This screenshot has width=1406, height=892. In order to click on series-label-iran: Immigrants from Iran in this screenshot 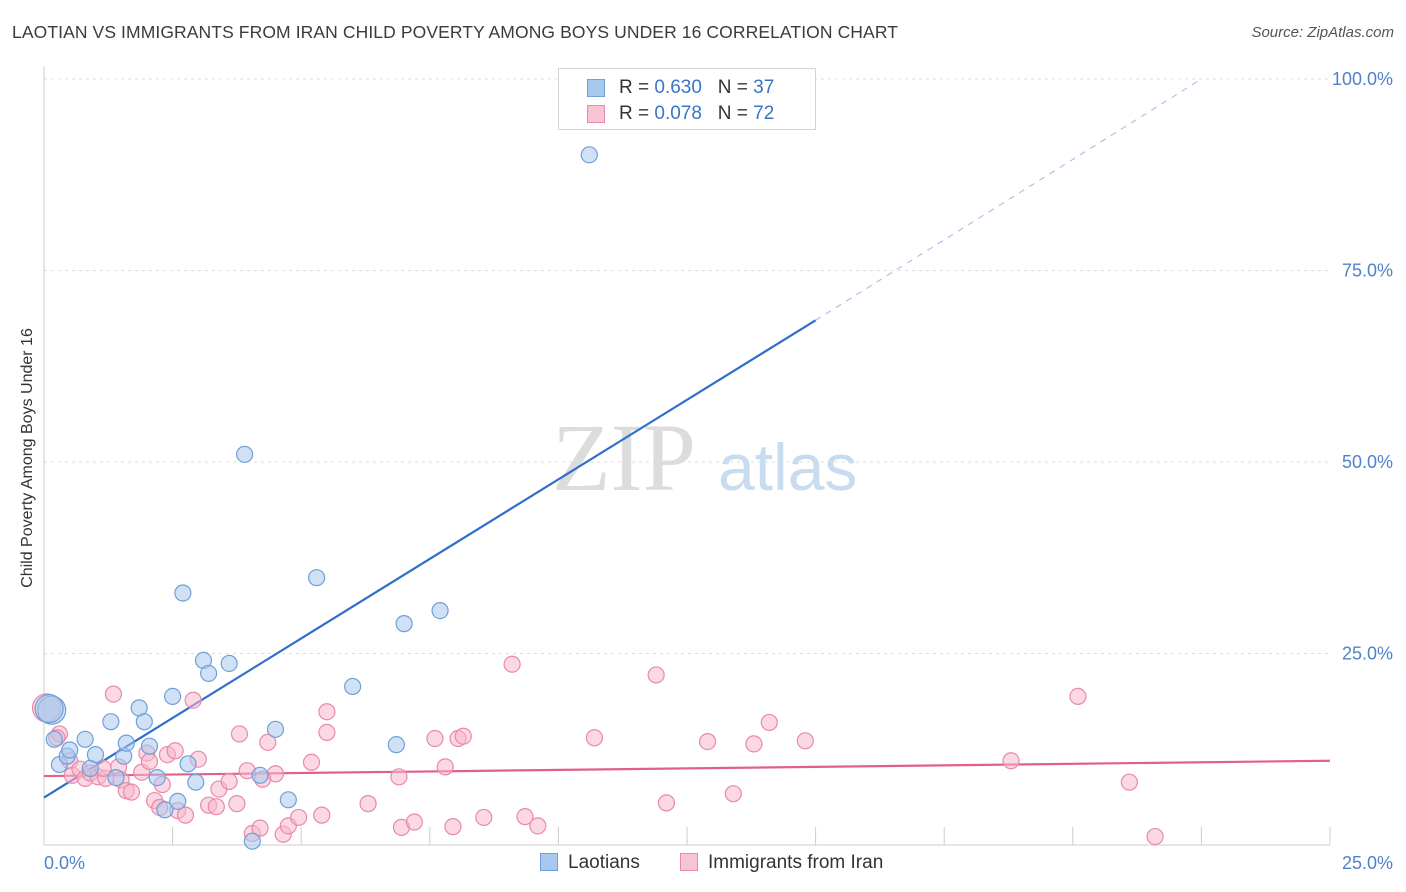, I will do `click(796, 862)`.